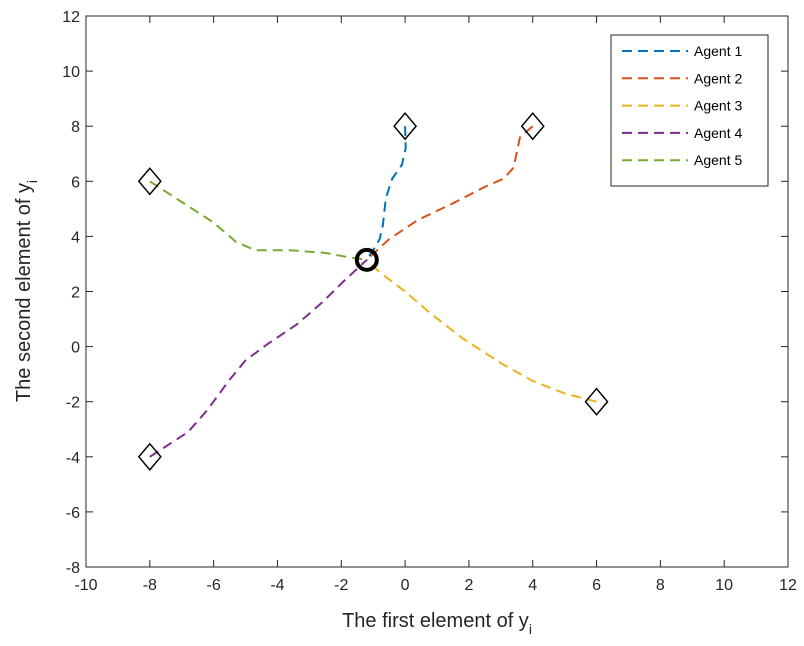  Describe the element at coordinates (150, 585) in the screenshot. I see `x-tick-label: -8` at that location.